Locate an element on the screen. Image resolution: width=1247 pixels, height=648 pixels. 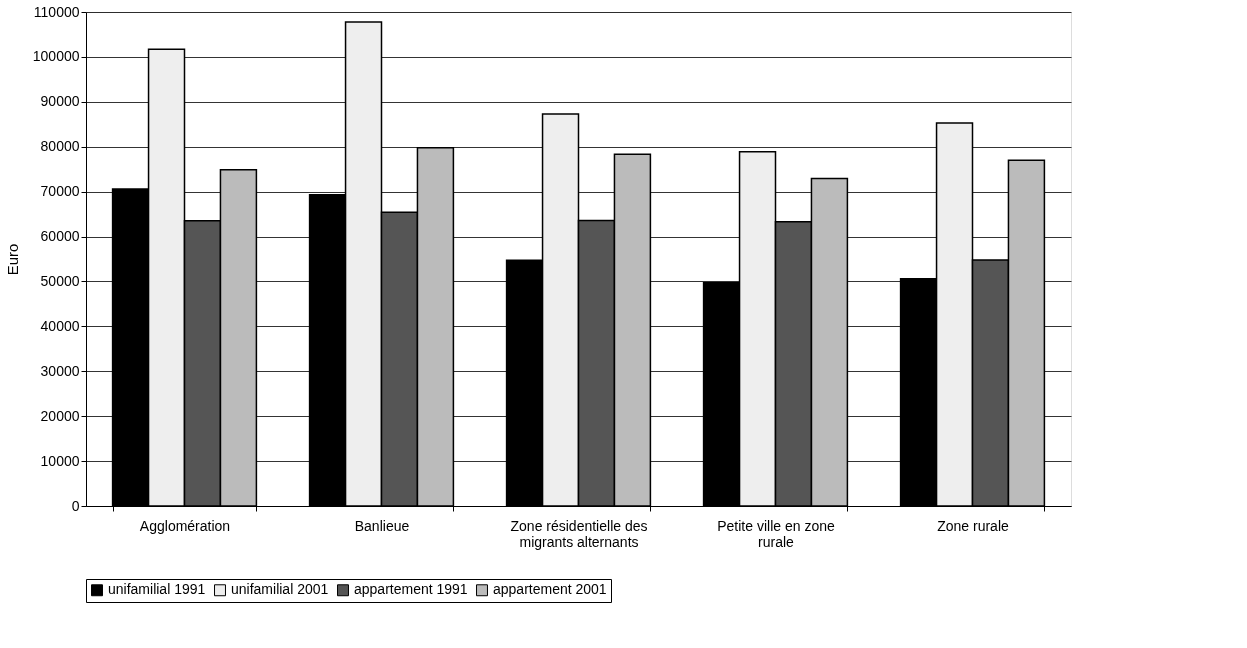
y-tick-label: 10000 is located at coordinates (60, 460).